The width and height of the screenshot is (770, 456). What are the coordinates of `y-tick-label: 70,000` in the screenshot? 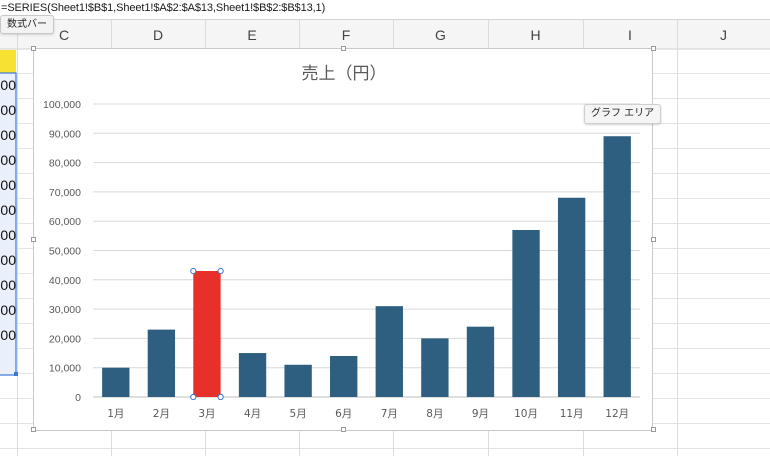 It's located at (65, 193).